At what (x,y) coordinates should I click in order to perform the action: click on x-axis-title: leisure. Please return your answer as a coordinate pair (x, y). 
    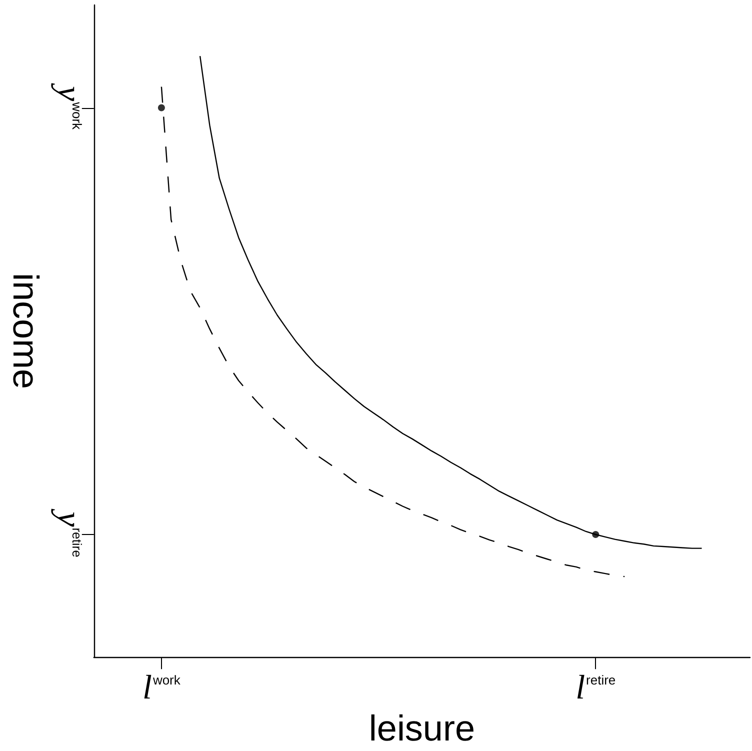
    Looking at the image, I should click on (421, 728).